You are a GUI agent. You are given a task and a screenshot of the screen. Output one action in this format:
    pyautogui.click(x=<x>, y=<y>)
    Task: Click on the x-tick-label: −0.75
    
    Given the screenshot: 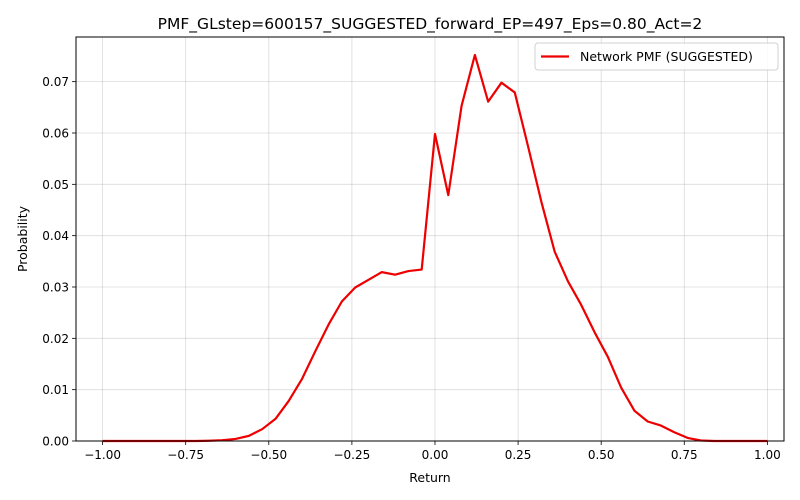 What is the action you would take?
    pyautogui.click(x=185, y=455)
    